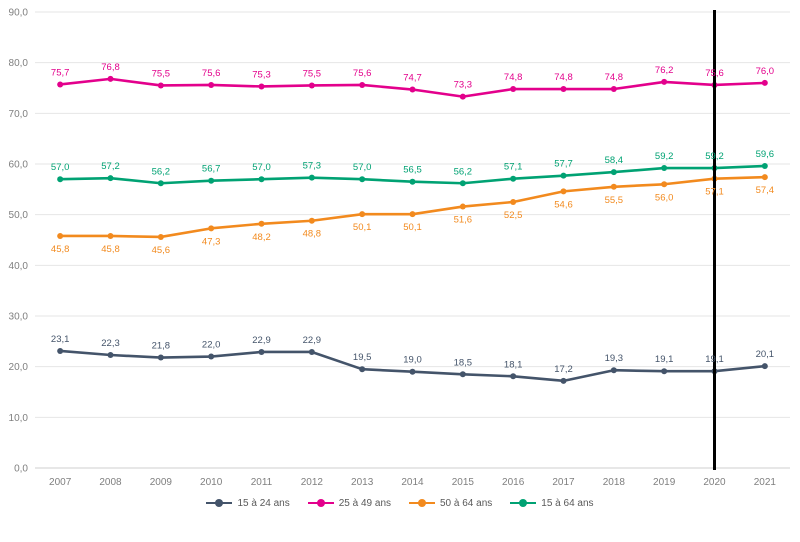 The height and width of the screenshot is (542, 800). What do you see at coordinates (412, 78) in the screenshot?
I see `series-2-data-label: 74,7` at bounding box center [412, 78].